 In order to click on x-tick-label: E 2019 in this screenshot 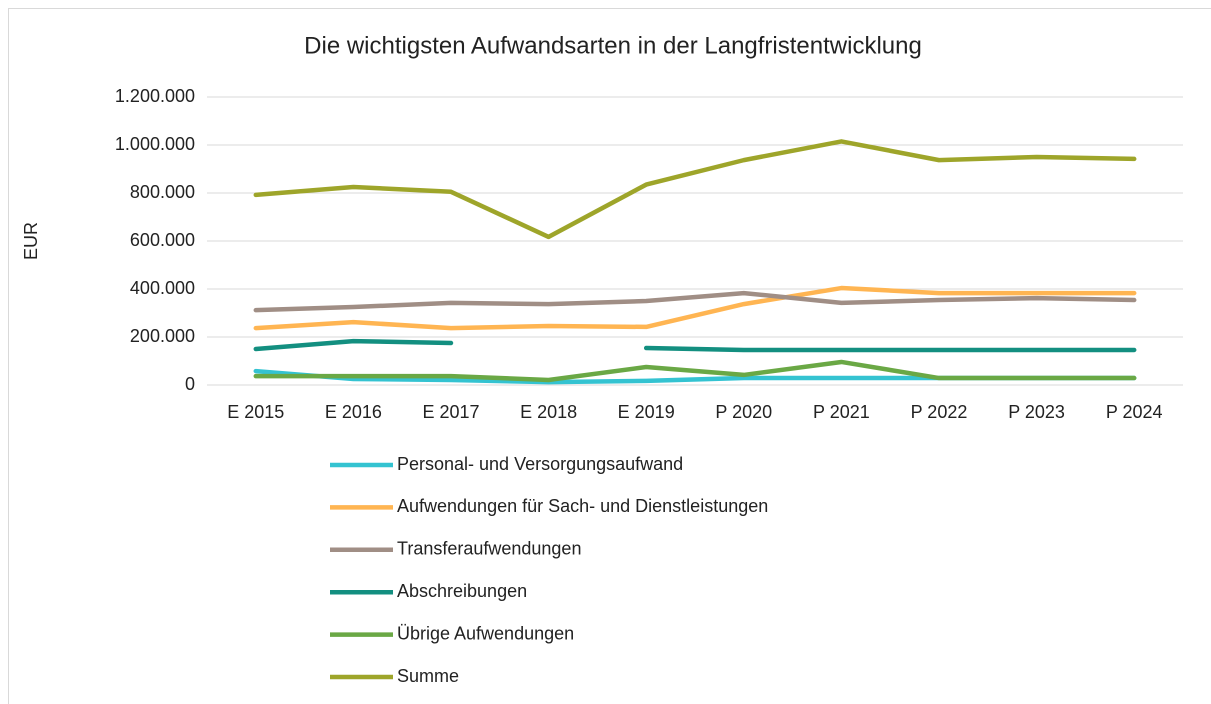, I will do `click(646, 412)`.